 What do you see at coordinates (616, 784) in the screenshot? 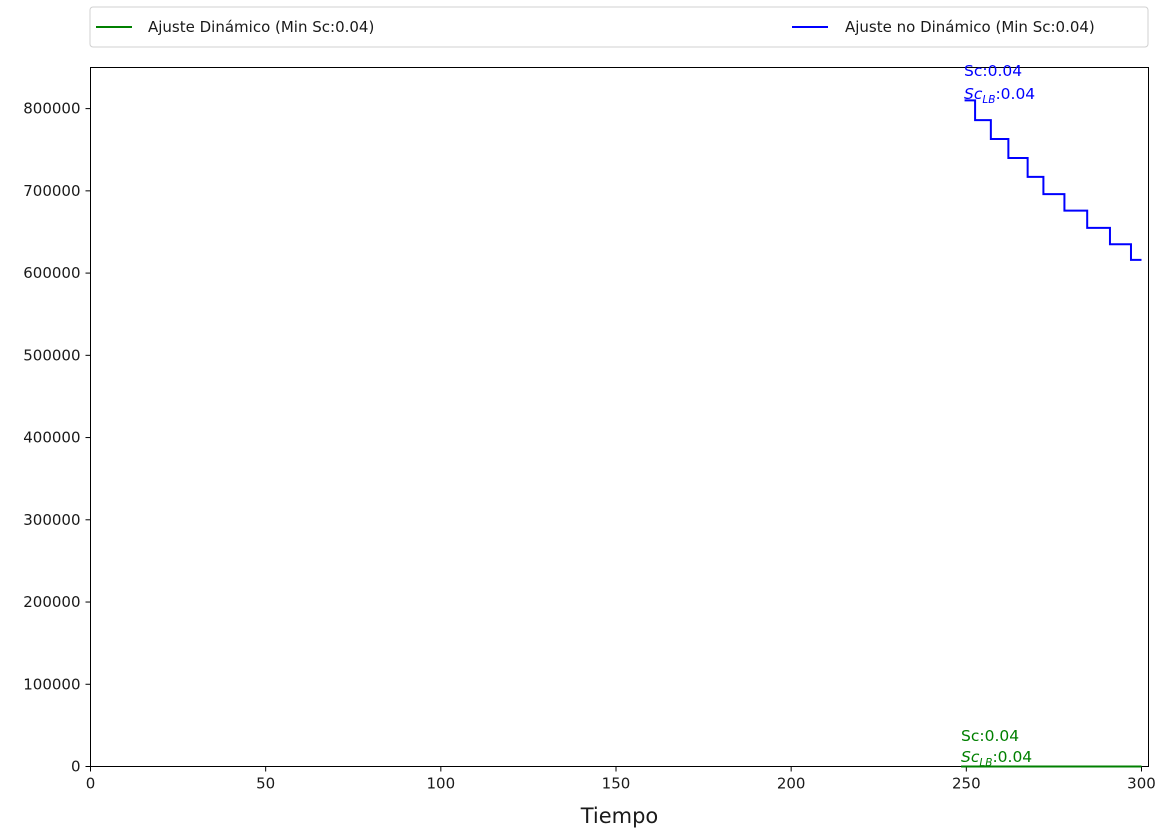
I see `x-tick-label: 150` at bounding box center [616, 784].